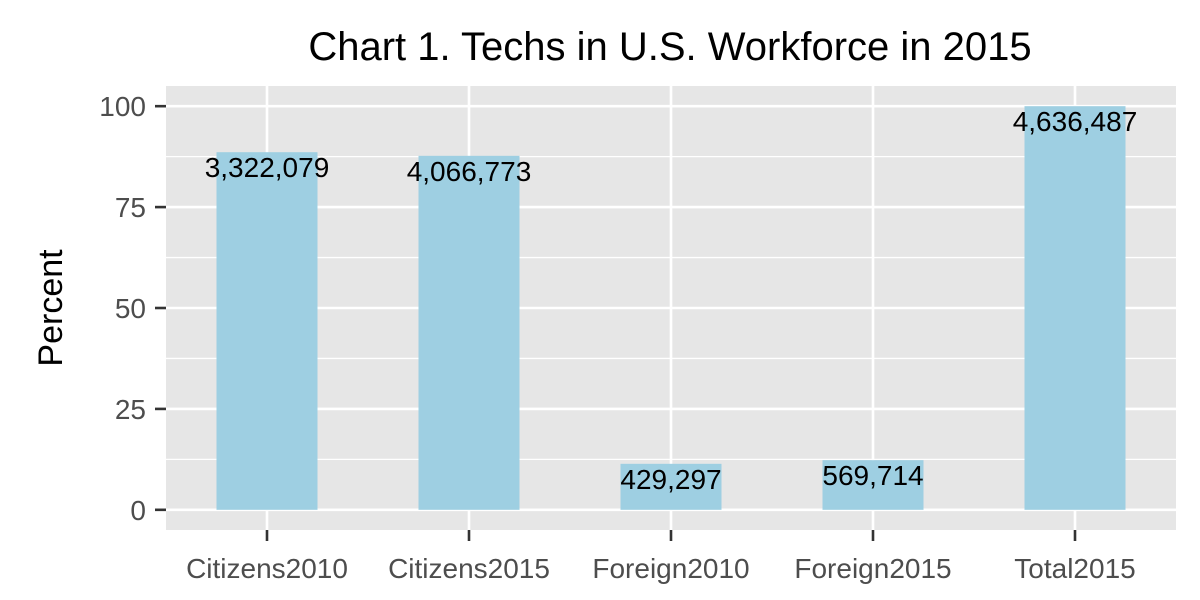 The image size is (1200, 600). What do you see at coordinates (51, 308) in the screenshot?
I see `y-axis-label: Percent` at bounding box center [51, 308].